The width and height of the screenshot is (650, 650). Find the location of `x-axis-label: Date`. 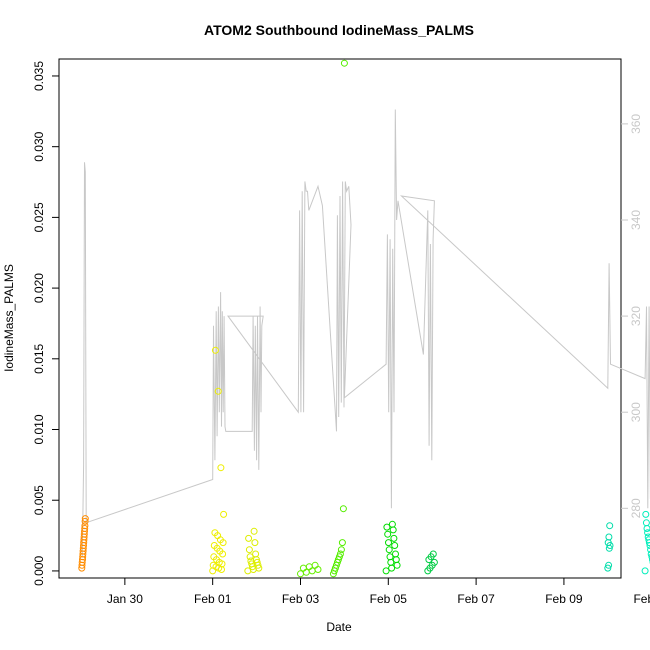

x-axis-label: Date is located at coordinates (339, 627).